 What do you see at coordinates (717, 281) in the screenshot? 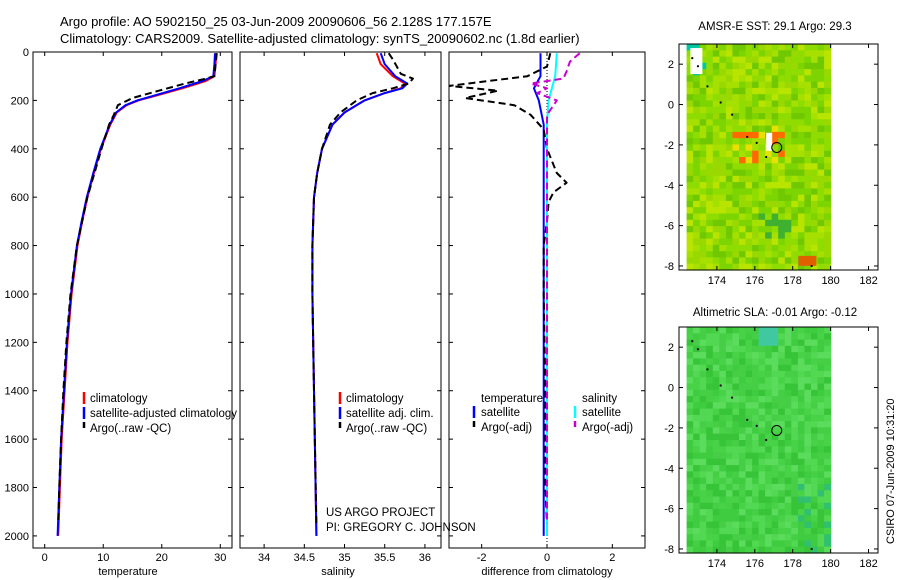
I see `x-tick-label: 174` at bounding box center [717, 281].